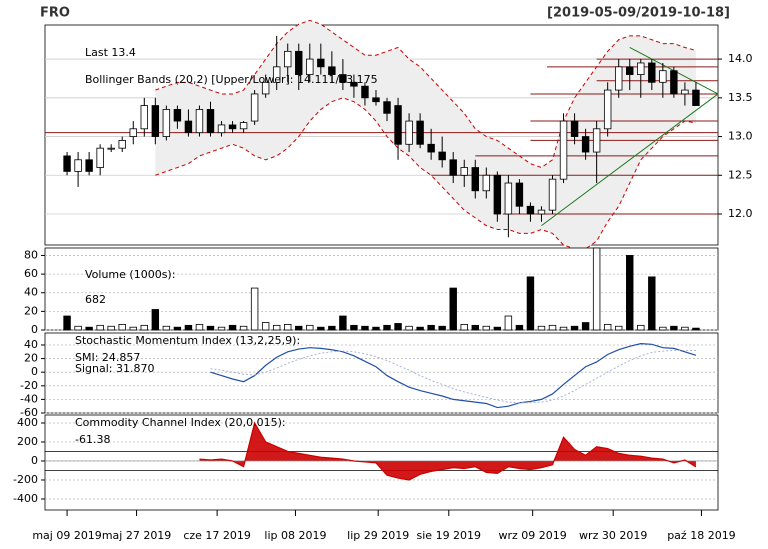  I want to click on y-tick-label: 12.0, so click(740, 213).